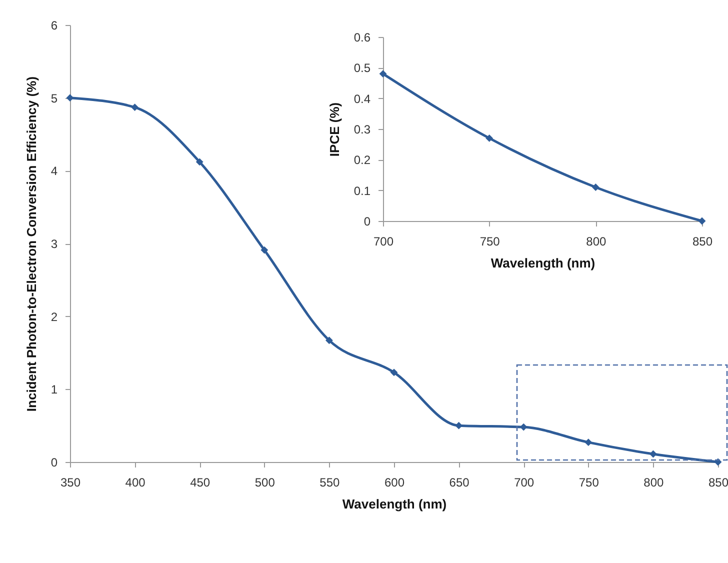  I want to click on y-tick-label: 0.6, so click(362, 37).